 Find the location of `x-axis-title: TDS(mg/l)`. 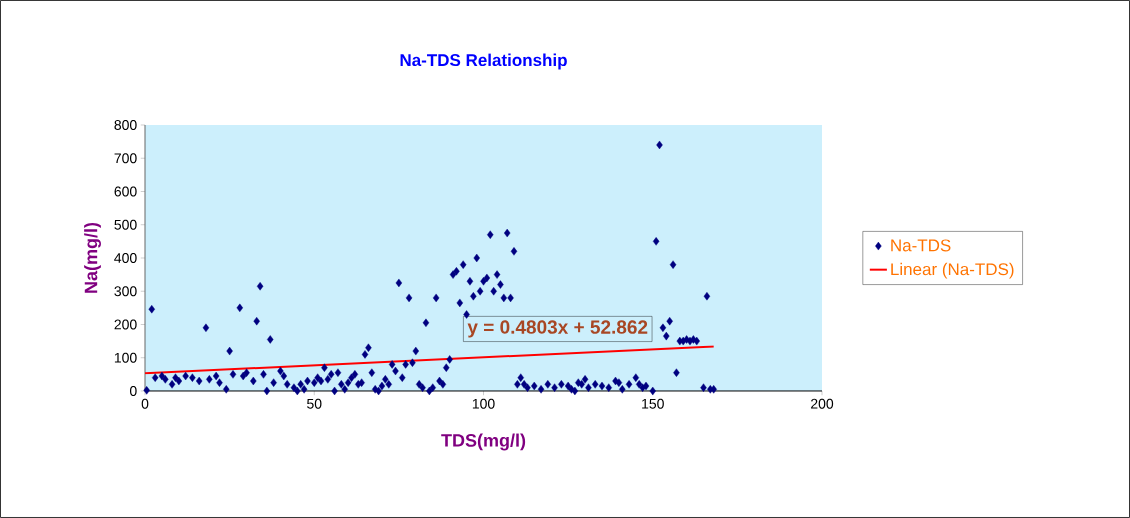

x-axis-title: TDS(mg/l) is located at coordinates (483, 442).